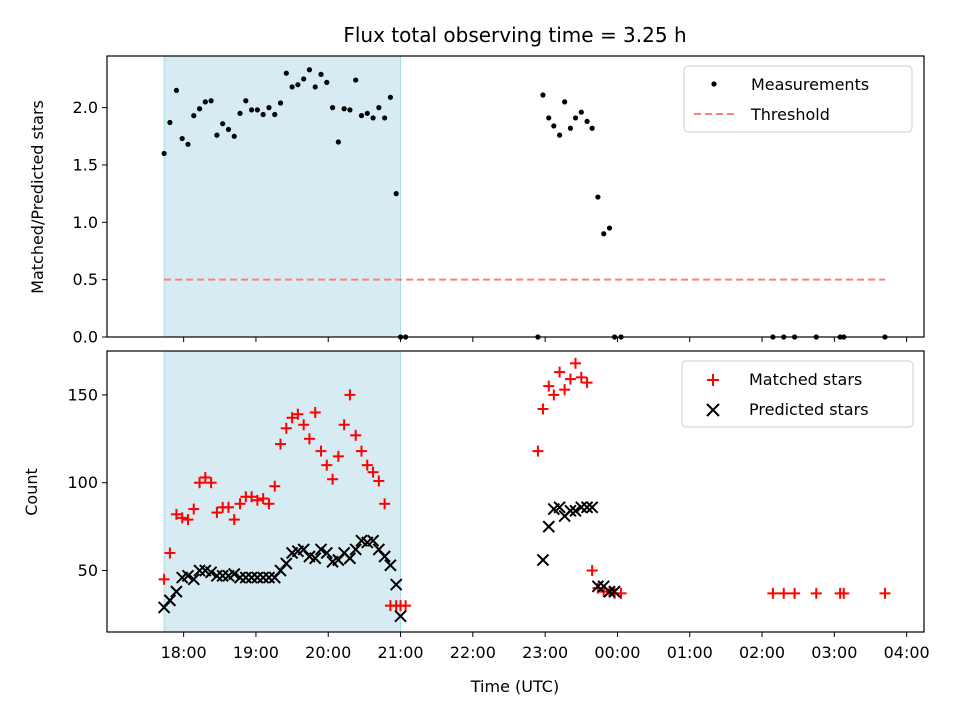  I want to click on top-panel-ylabel: Matched/Predicted stars, so click(37, 197).